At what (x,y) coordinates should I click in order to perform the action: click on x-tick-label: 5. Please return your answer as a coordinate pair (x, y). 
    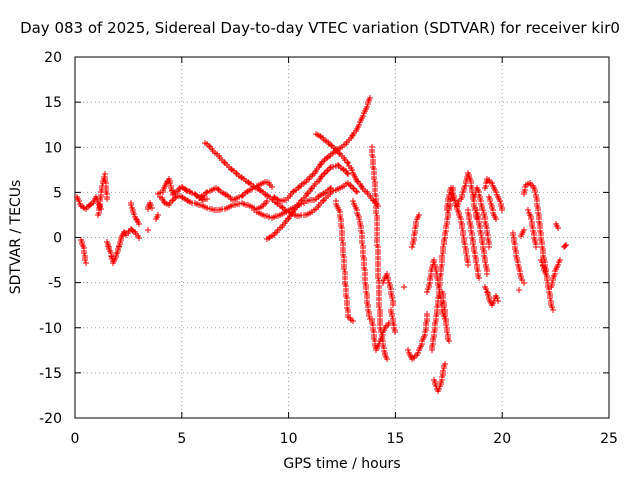
    Looking at the image, I should click on (181, 439).